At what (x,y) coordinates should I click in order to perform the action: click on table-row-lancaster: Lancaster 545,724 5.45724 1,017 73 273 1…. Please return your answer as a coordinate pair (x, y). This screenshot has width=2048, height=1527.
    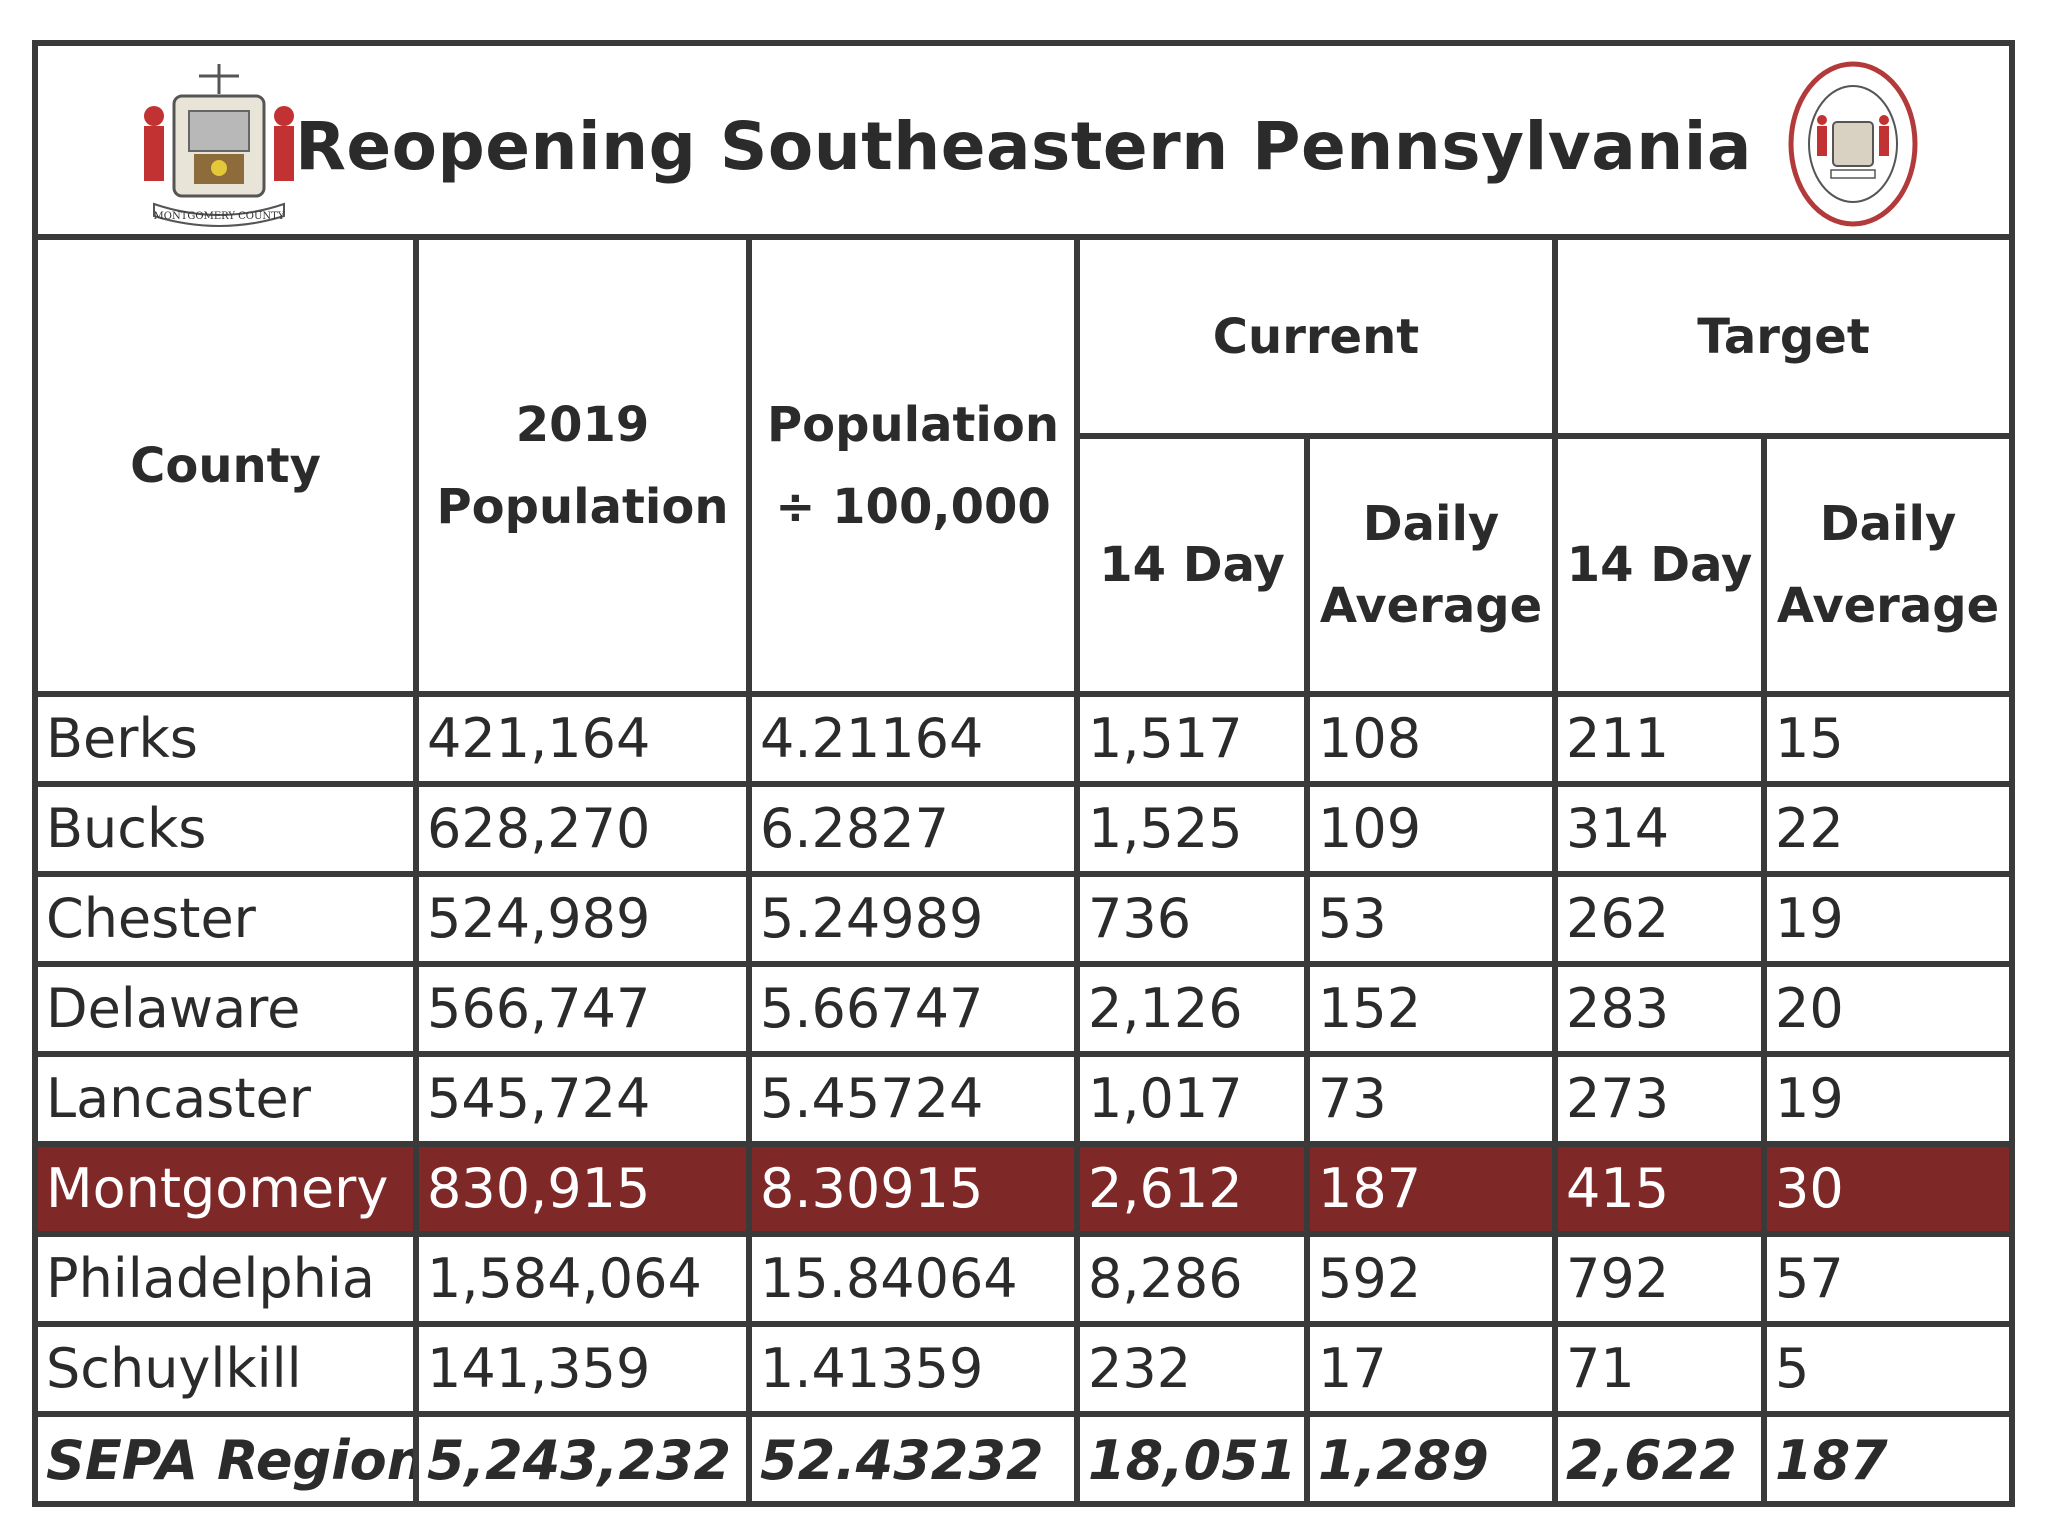
    Looking at the image, I should click on (1024, 1099).